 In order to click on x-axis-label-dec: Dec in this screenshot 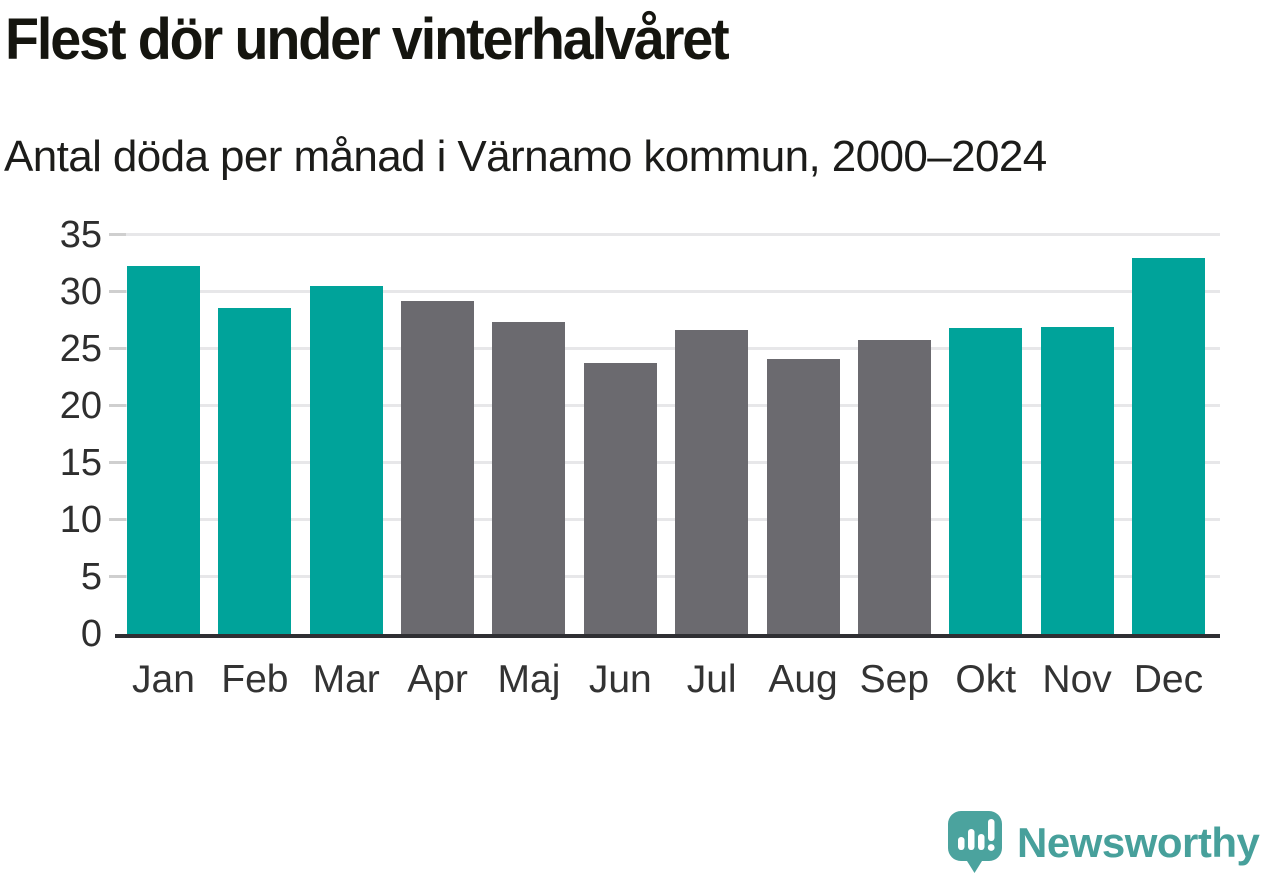, I will do `click(1168, 679)`.